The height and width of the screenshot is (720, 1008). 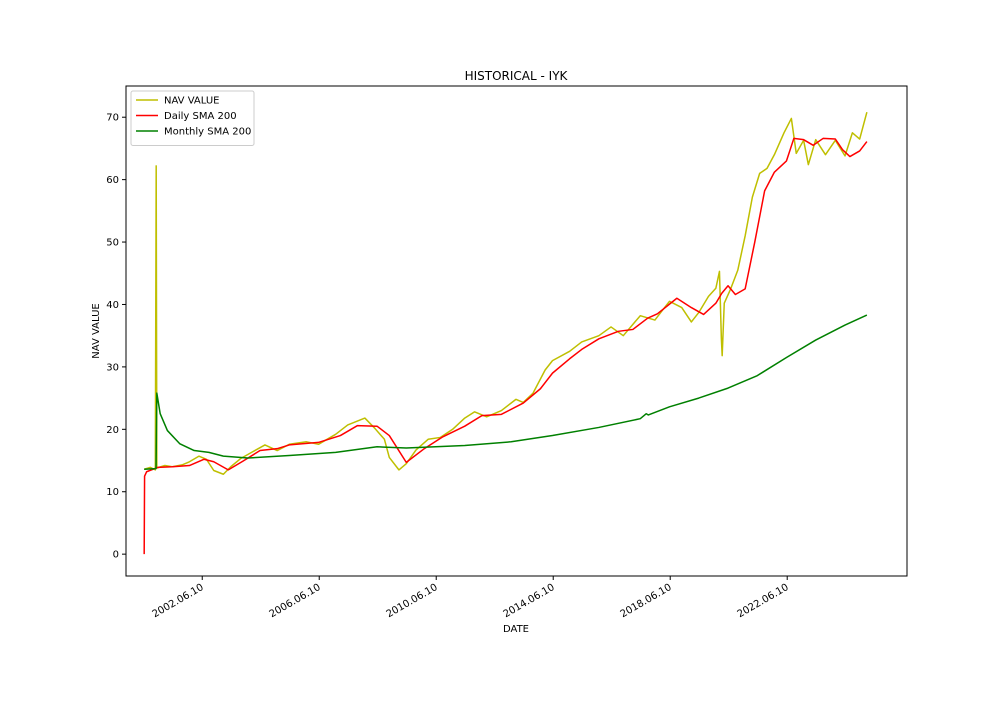 I want to click on y-tick-label: 30, so click(x=112, y=367).